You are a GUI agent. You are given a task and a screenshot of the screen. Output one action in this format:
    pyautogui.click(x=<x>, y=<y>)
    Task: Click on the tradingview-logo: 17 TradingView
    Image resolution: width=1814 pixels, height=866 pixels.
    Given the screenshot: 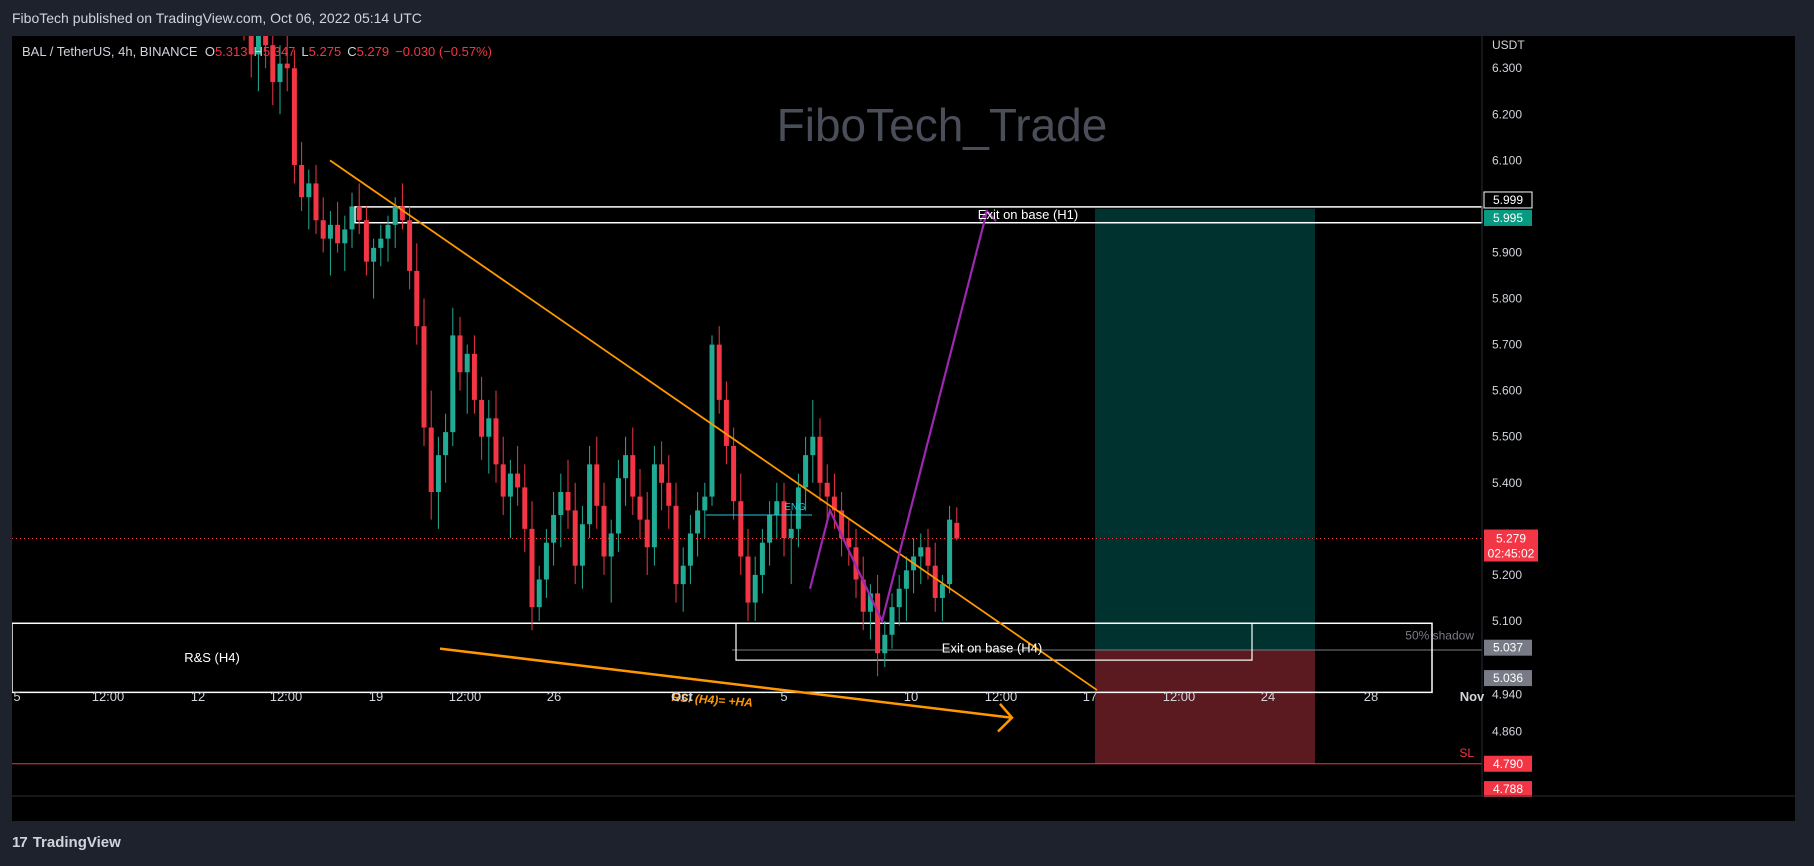 What is the action you would take?
    pyautogui.click(x=66, y=842)
    